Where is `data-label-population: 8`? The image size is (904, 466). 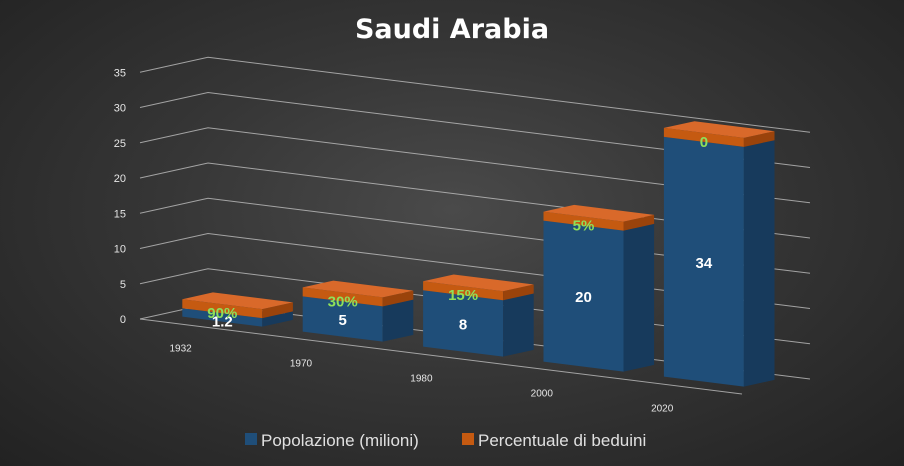 data-label-population: 8 is located at coordinates (463, 324).